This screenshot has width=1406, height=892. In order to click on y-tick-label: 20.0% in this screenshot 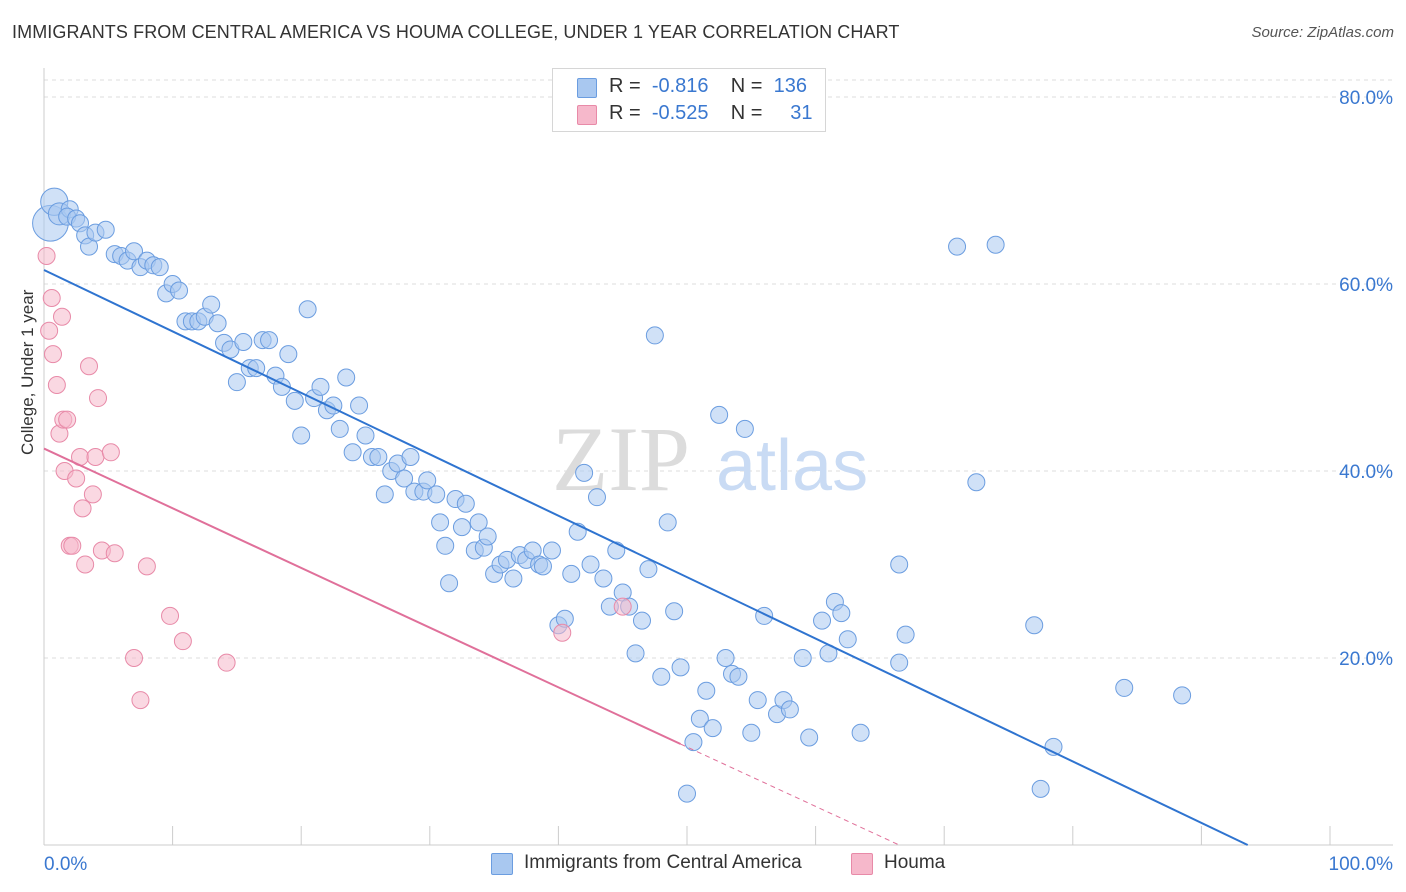, I will do `click(1366, 659)`.